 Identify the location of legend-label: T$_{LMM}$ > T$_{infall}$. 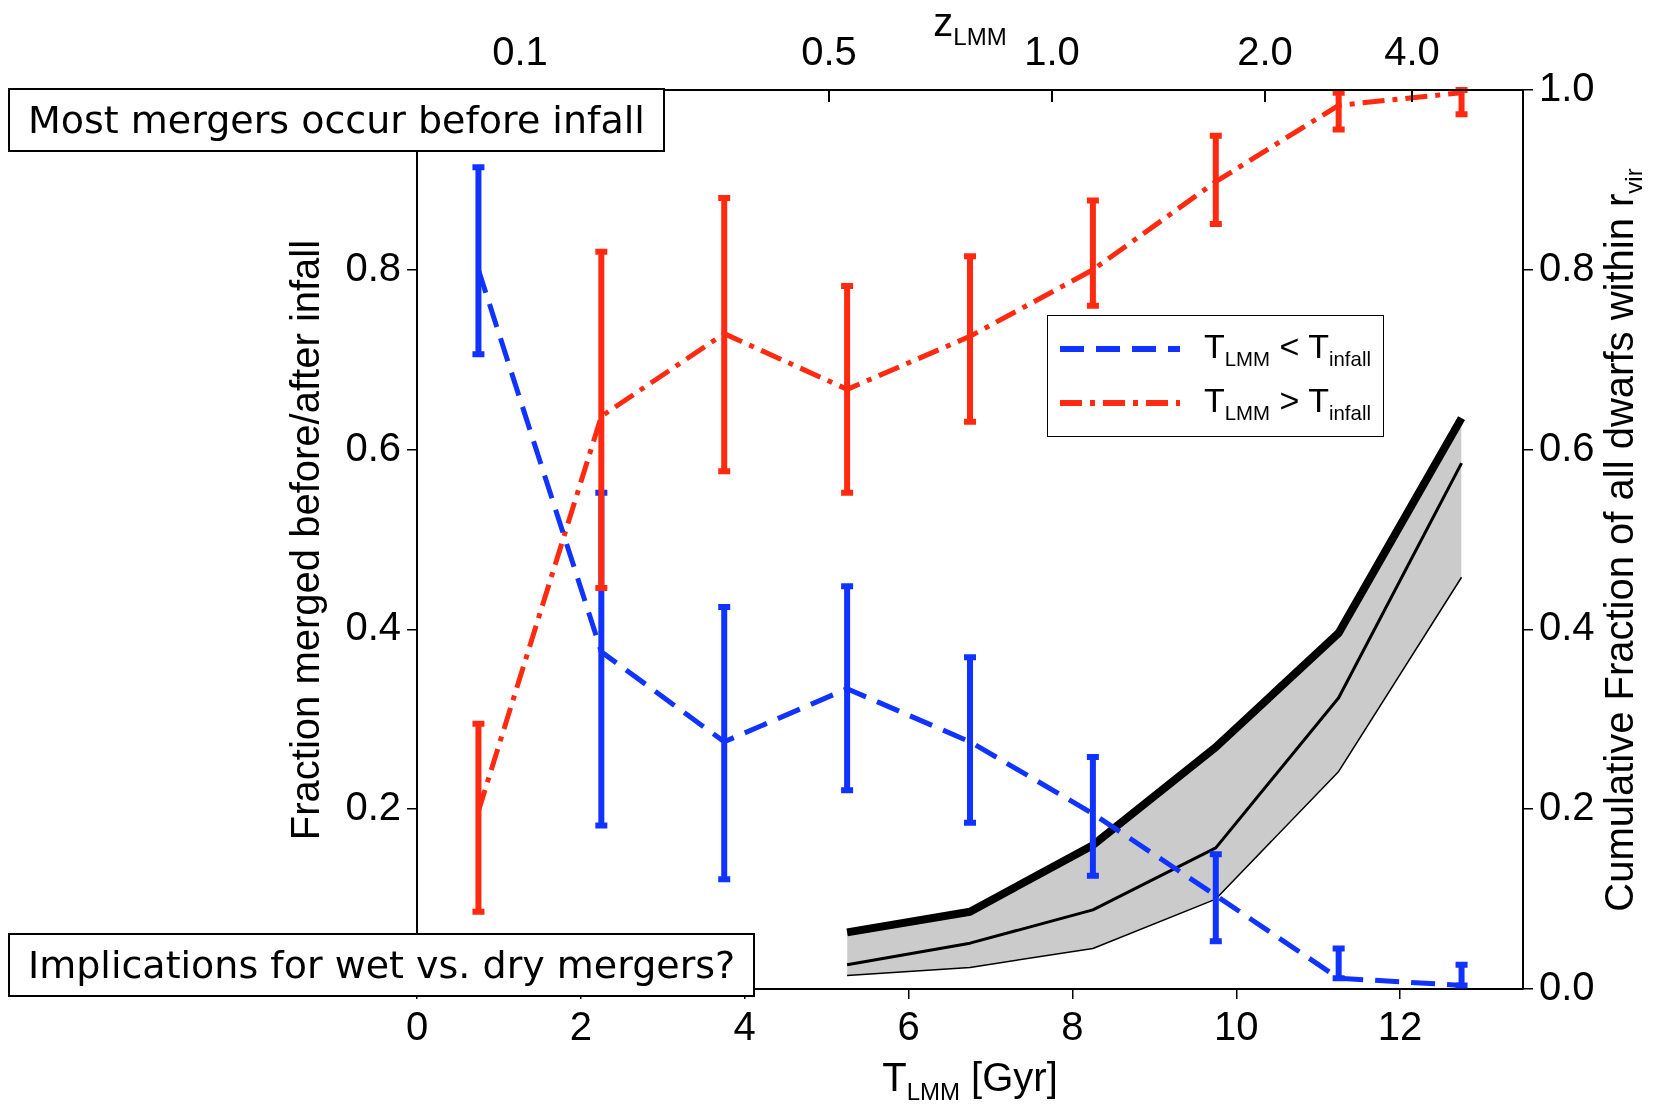
(1287, 403).